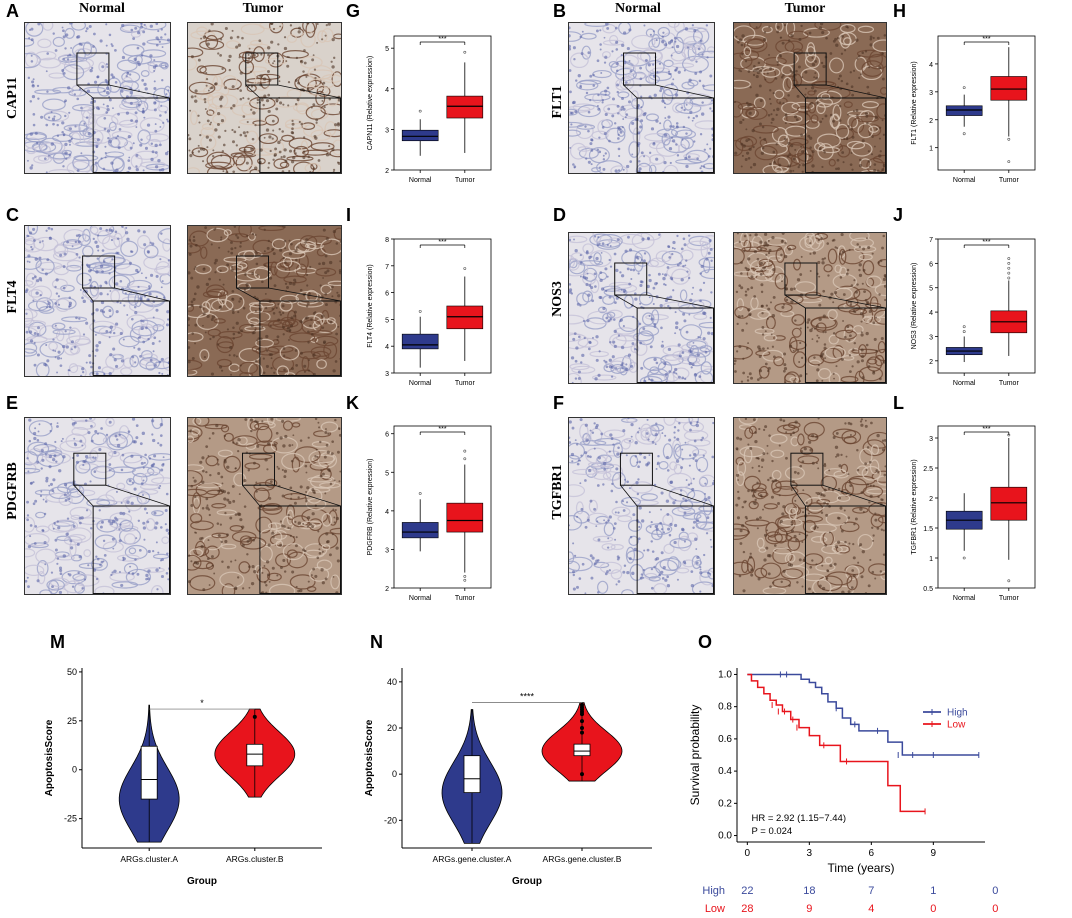 This screenshot has height=918, width=1072. Describe the element at coordinates (264, 301) in the screenshot. I see `ihc-image-flt4-tumor` at that location.